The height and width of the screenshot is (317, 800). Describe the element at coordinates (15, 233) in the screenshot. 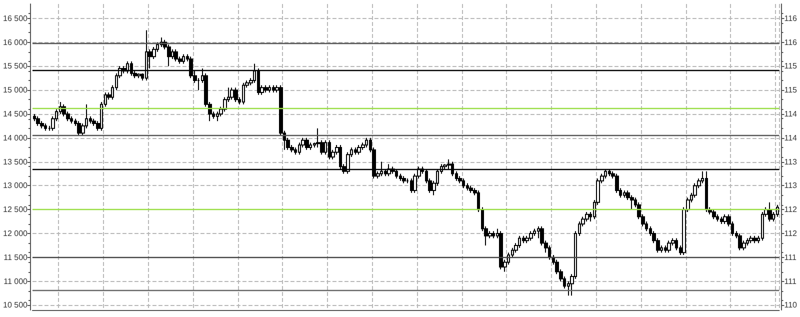

I see `y-tick-label: 12 000` at that location.